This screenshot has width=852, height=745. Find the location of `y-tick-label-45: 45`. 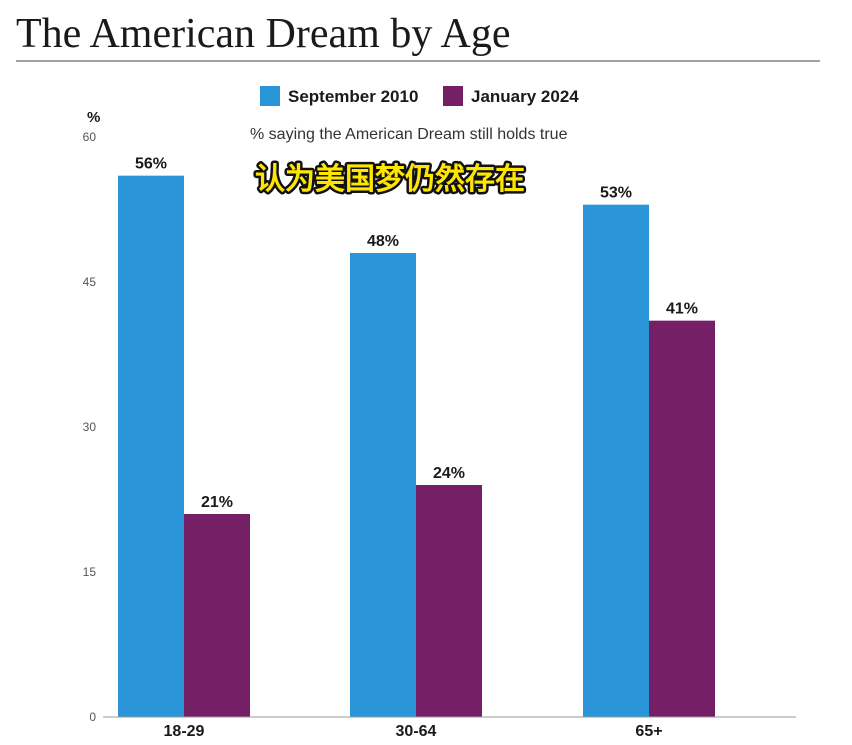

y-tick-label-45: 45 is located at coordinates (90, 282).